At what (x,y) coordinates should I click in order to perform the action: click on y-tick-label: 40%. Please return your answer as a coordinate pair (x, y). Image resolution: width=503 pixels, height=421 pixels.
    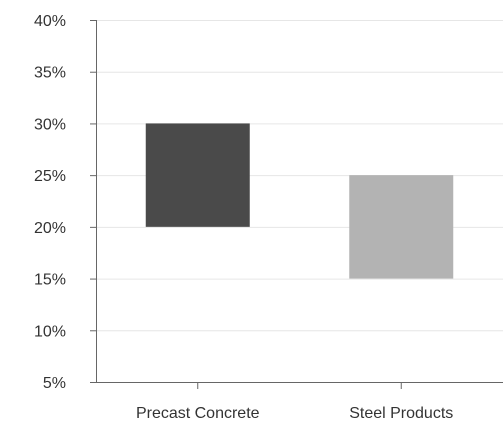
    Looking at the image, I should click on (50, 21).